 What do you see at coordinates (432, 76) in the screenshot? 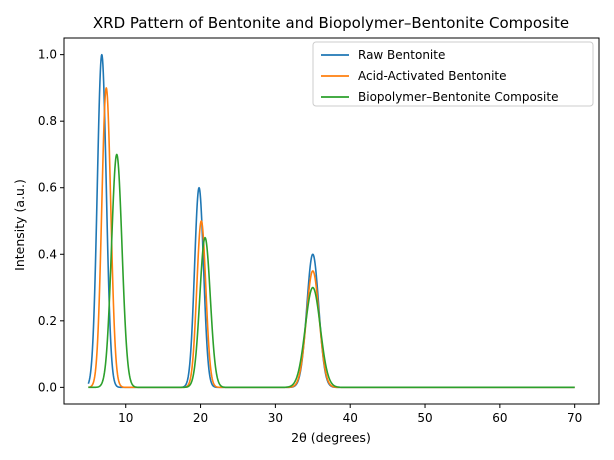
I see `legend-label-2: Acid-Activated Bentonite` at bounding box center [432, 76].